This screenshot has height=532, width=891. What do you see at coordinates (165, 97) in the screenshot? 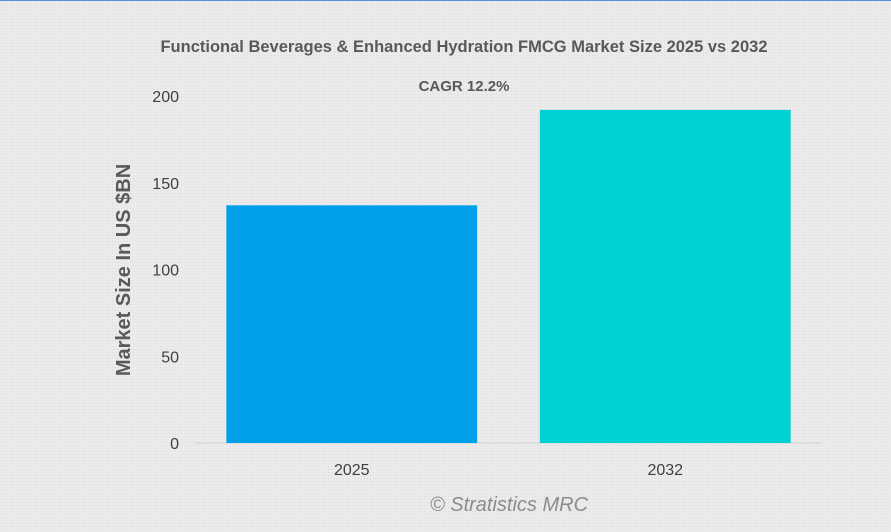
I see `y-tick-label: 200` at bounding box center [165, 97].